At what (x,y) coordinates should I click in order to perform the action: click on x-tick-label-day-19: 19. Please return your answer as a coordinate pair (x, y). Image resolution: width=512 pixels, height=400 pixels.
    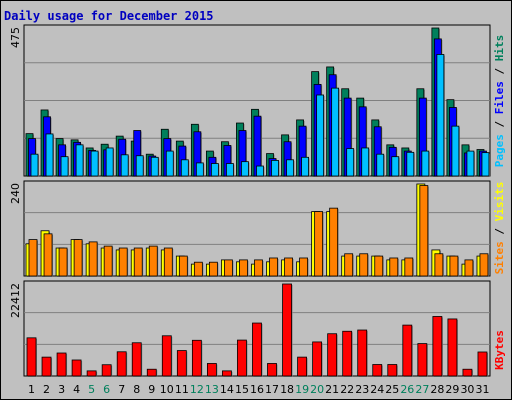
    Looking at the image, I should click on (302, 389).